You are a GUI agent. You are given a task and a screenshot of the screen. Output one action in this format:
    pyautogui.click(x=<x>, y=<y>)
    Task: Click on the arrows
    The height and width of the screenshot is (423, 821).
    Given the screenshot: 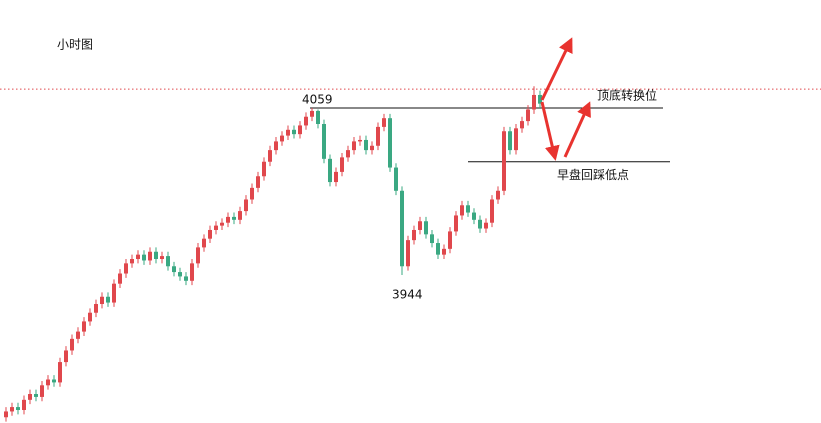 What is the action you would take?
    pyautogui.click(x=565, y=99)
    